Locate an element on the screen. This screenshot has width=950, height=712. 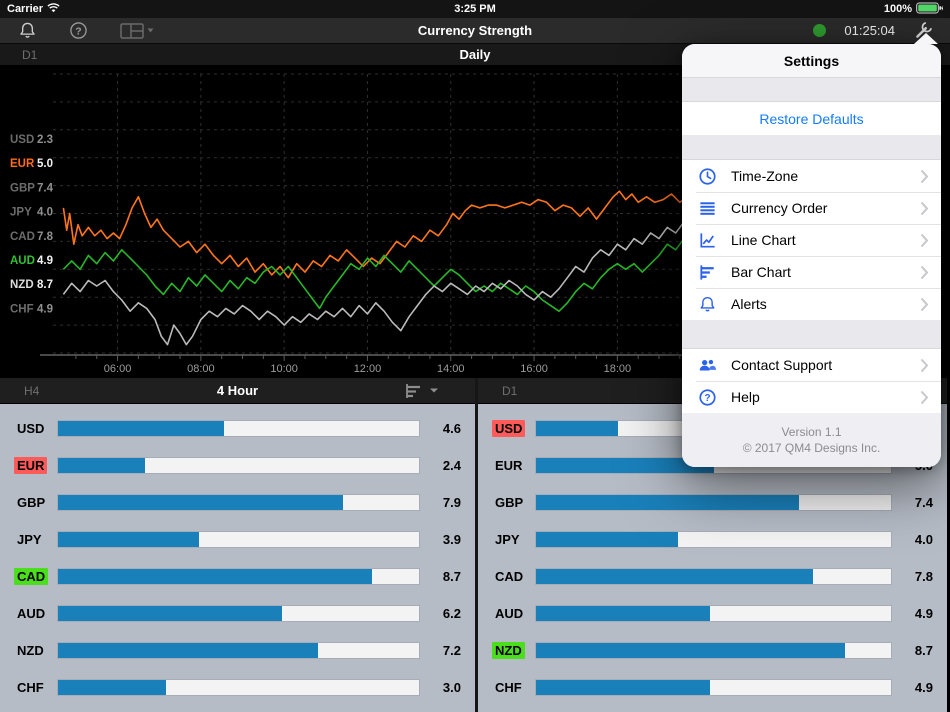
restore-defaults-button: Restore Defaults is located at coordinates (811, 118).